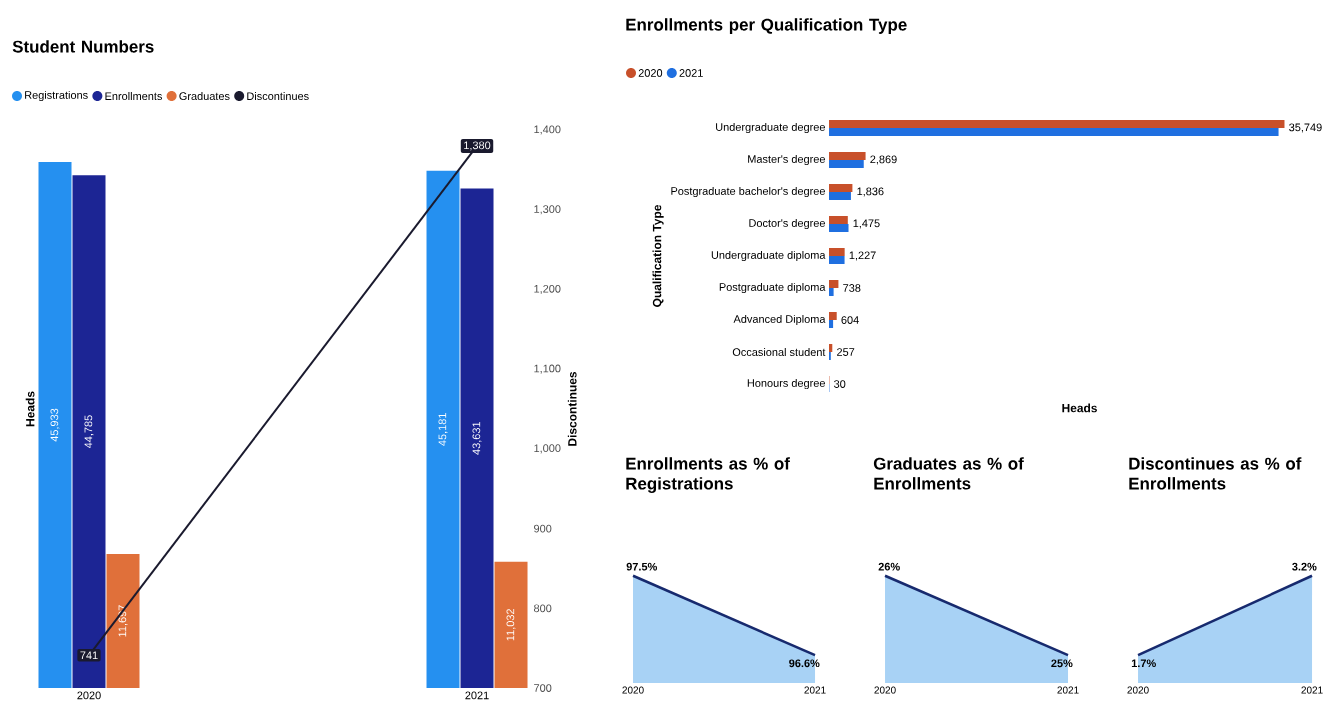 This screenshot has width=1341, height=725. I want to click on chart-title: Discontinues as % of Enrollments, so click(1215, 473).